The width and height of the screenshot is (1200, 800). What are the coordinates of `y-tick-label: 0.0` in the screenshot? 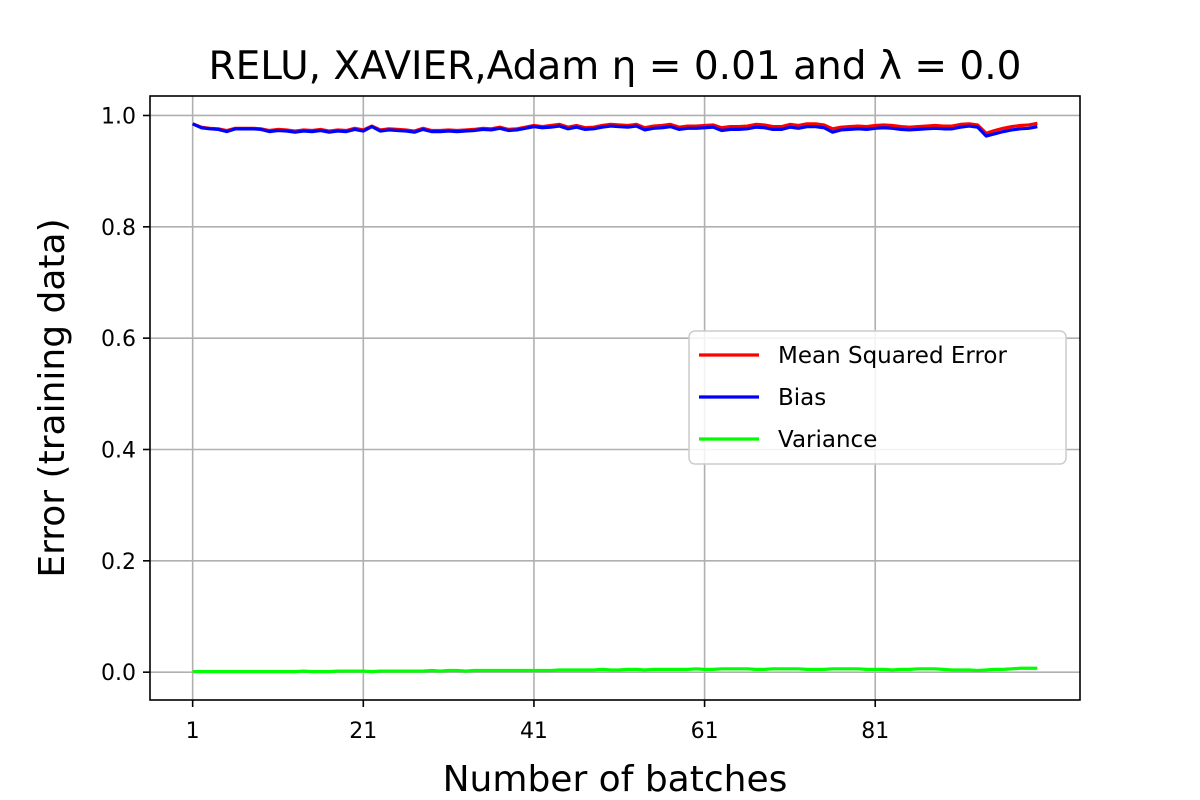 It's located at (118, 673).